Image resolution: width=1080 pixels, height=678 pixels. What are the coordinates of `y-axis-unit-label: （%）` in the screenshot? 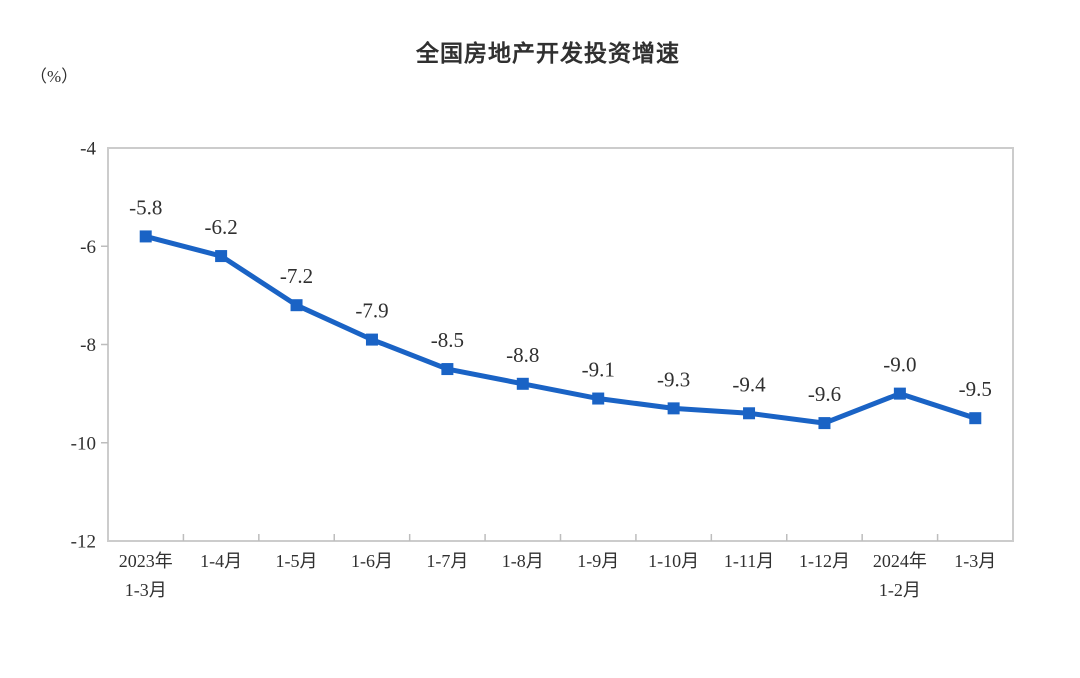 It's located at (54, 76).